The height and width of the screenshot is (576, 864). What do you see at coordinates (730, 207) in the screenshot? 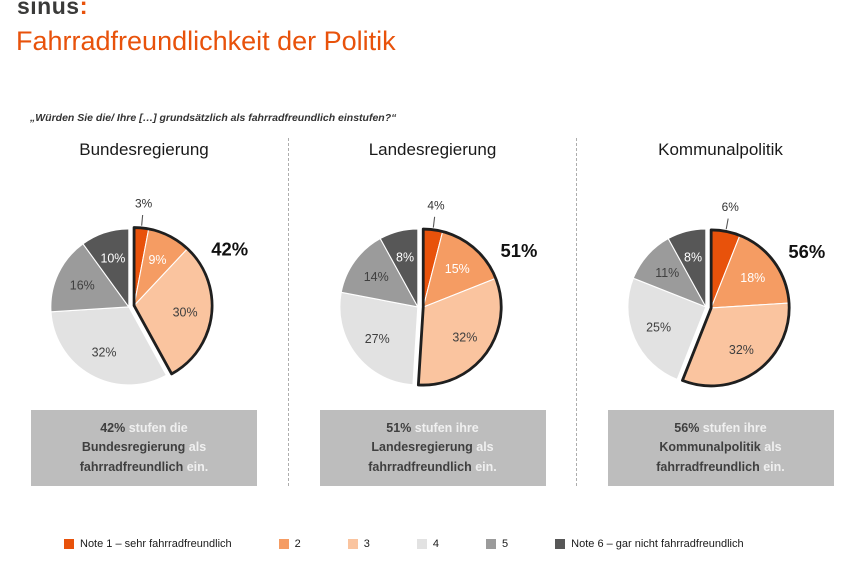
I see `slice-label: 6%` at bounding box center [730, 207].